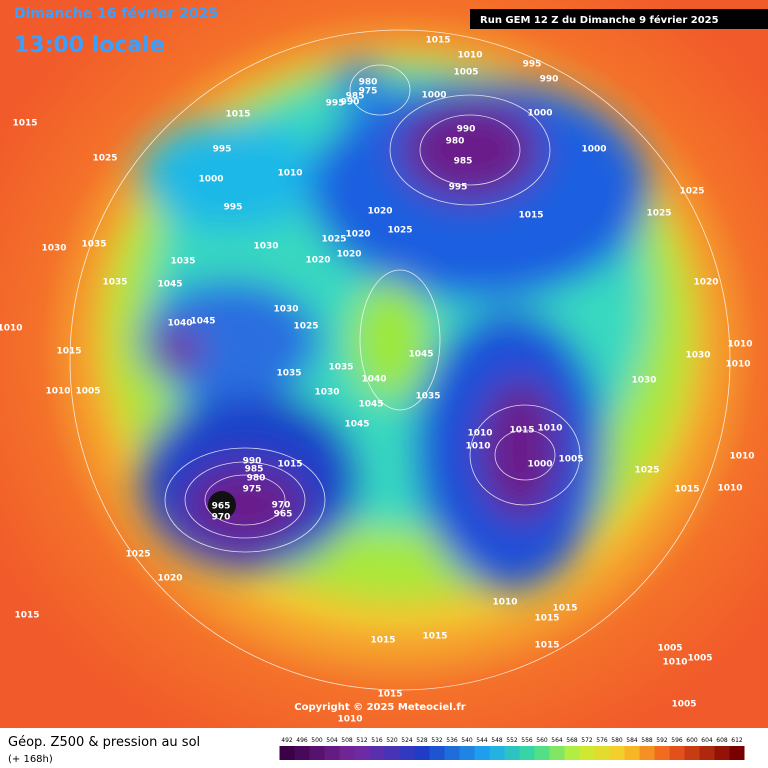 Image resolution: width=768 pixels, height=768 pixels. Describe the element at coordinates (692, 740) in the screenshot. I see `scale-label: 600` at that location.